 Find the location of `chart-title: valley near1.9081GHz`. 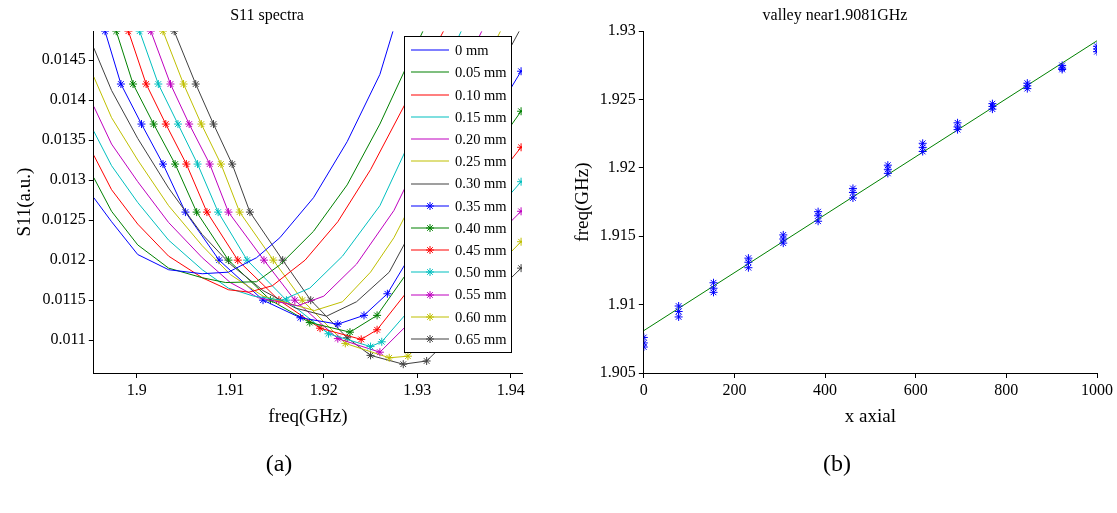

chart-title: valley near1.9081GHz is located at coordinates (835, 14).